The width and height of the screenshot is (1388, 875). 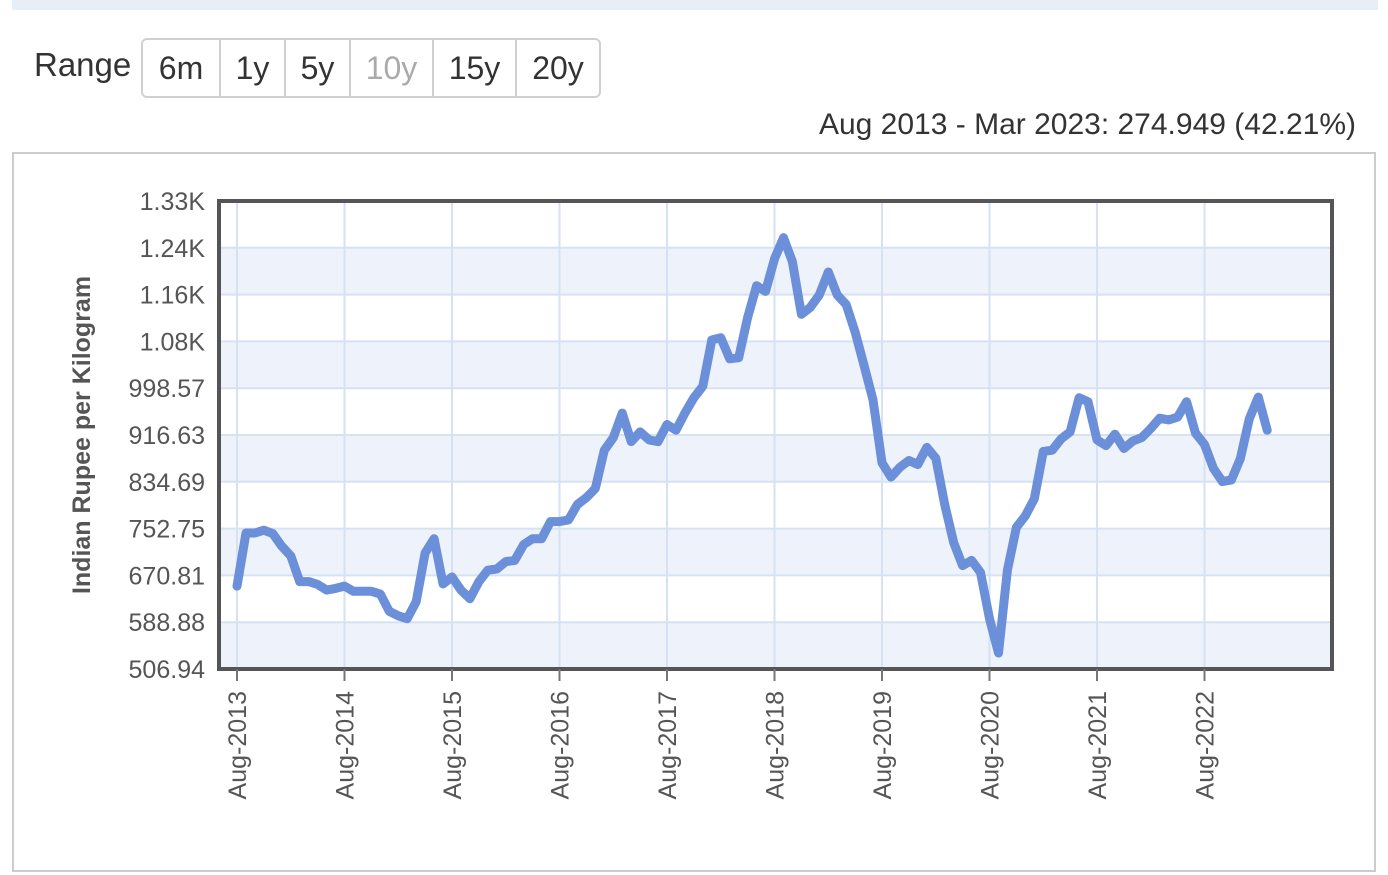 I want to click on range-button-1y: 1y, so click(x=253, y=68).